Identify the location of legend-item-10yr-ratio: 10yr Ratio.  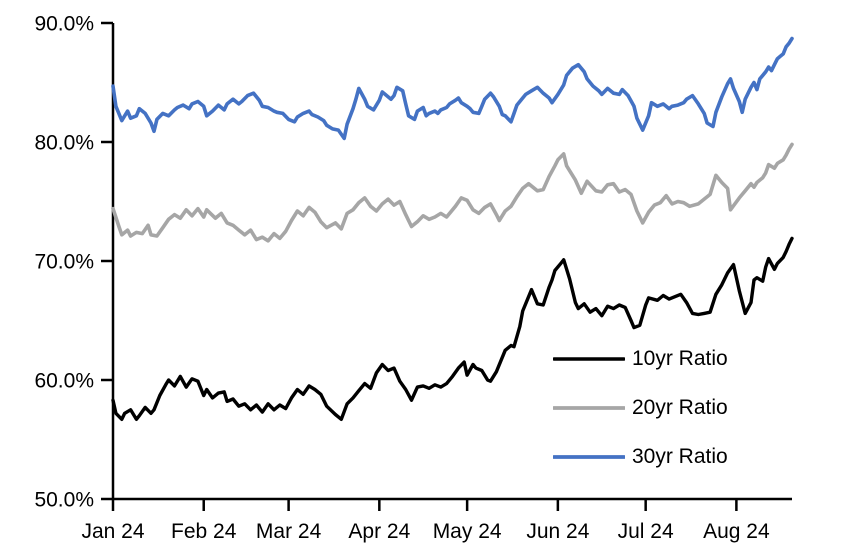
(640, 359).